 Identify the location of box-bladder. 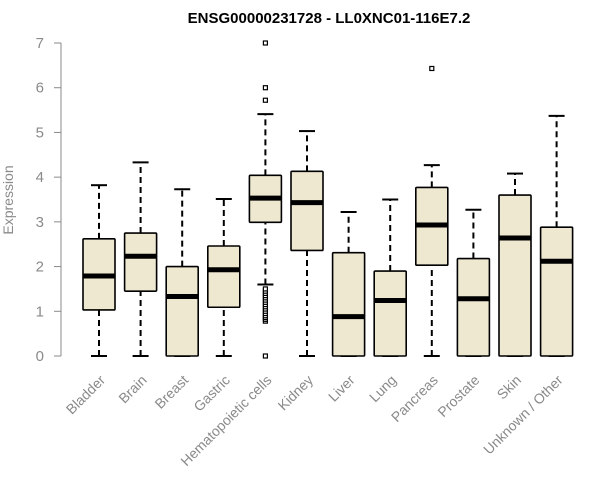
(99, 270).